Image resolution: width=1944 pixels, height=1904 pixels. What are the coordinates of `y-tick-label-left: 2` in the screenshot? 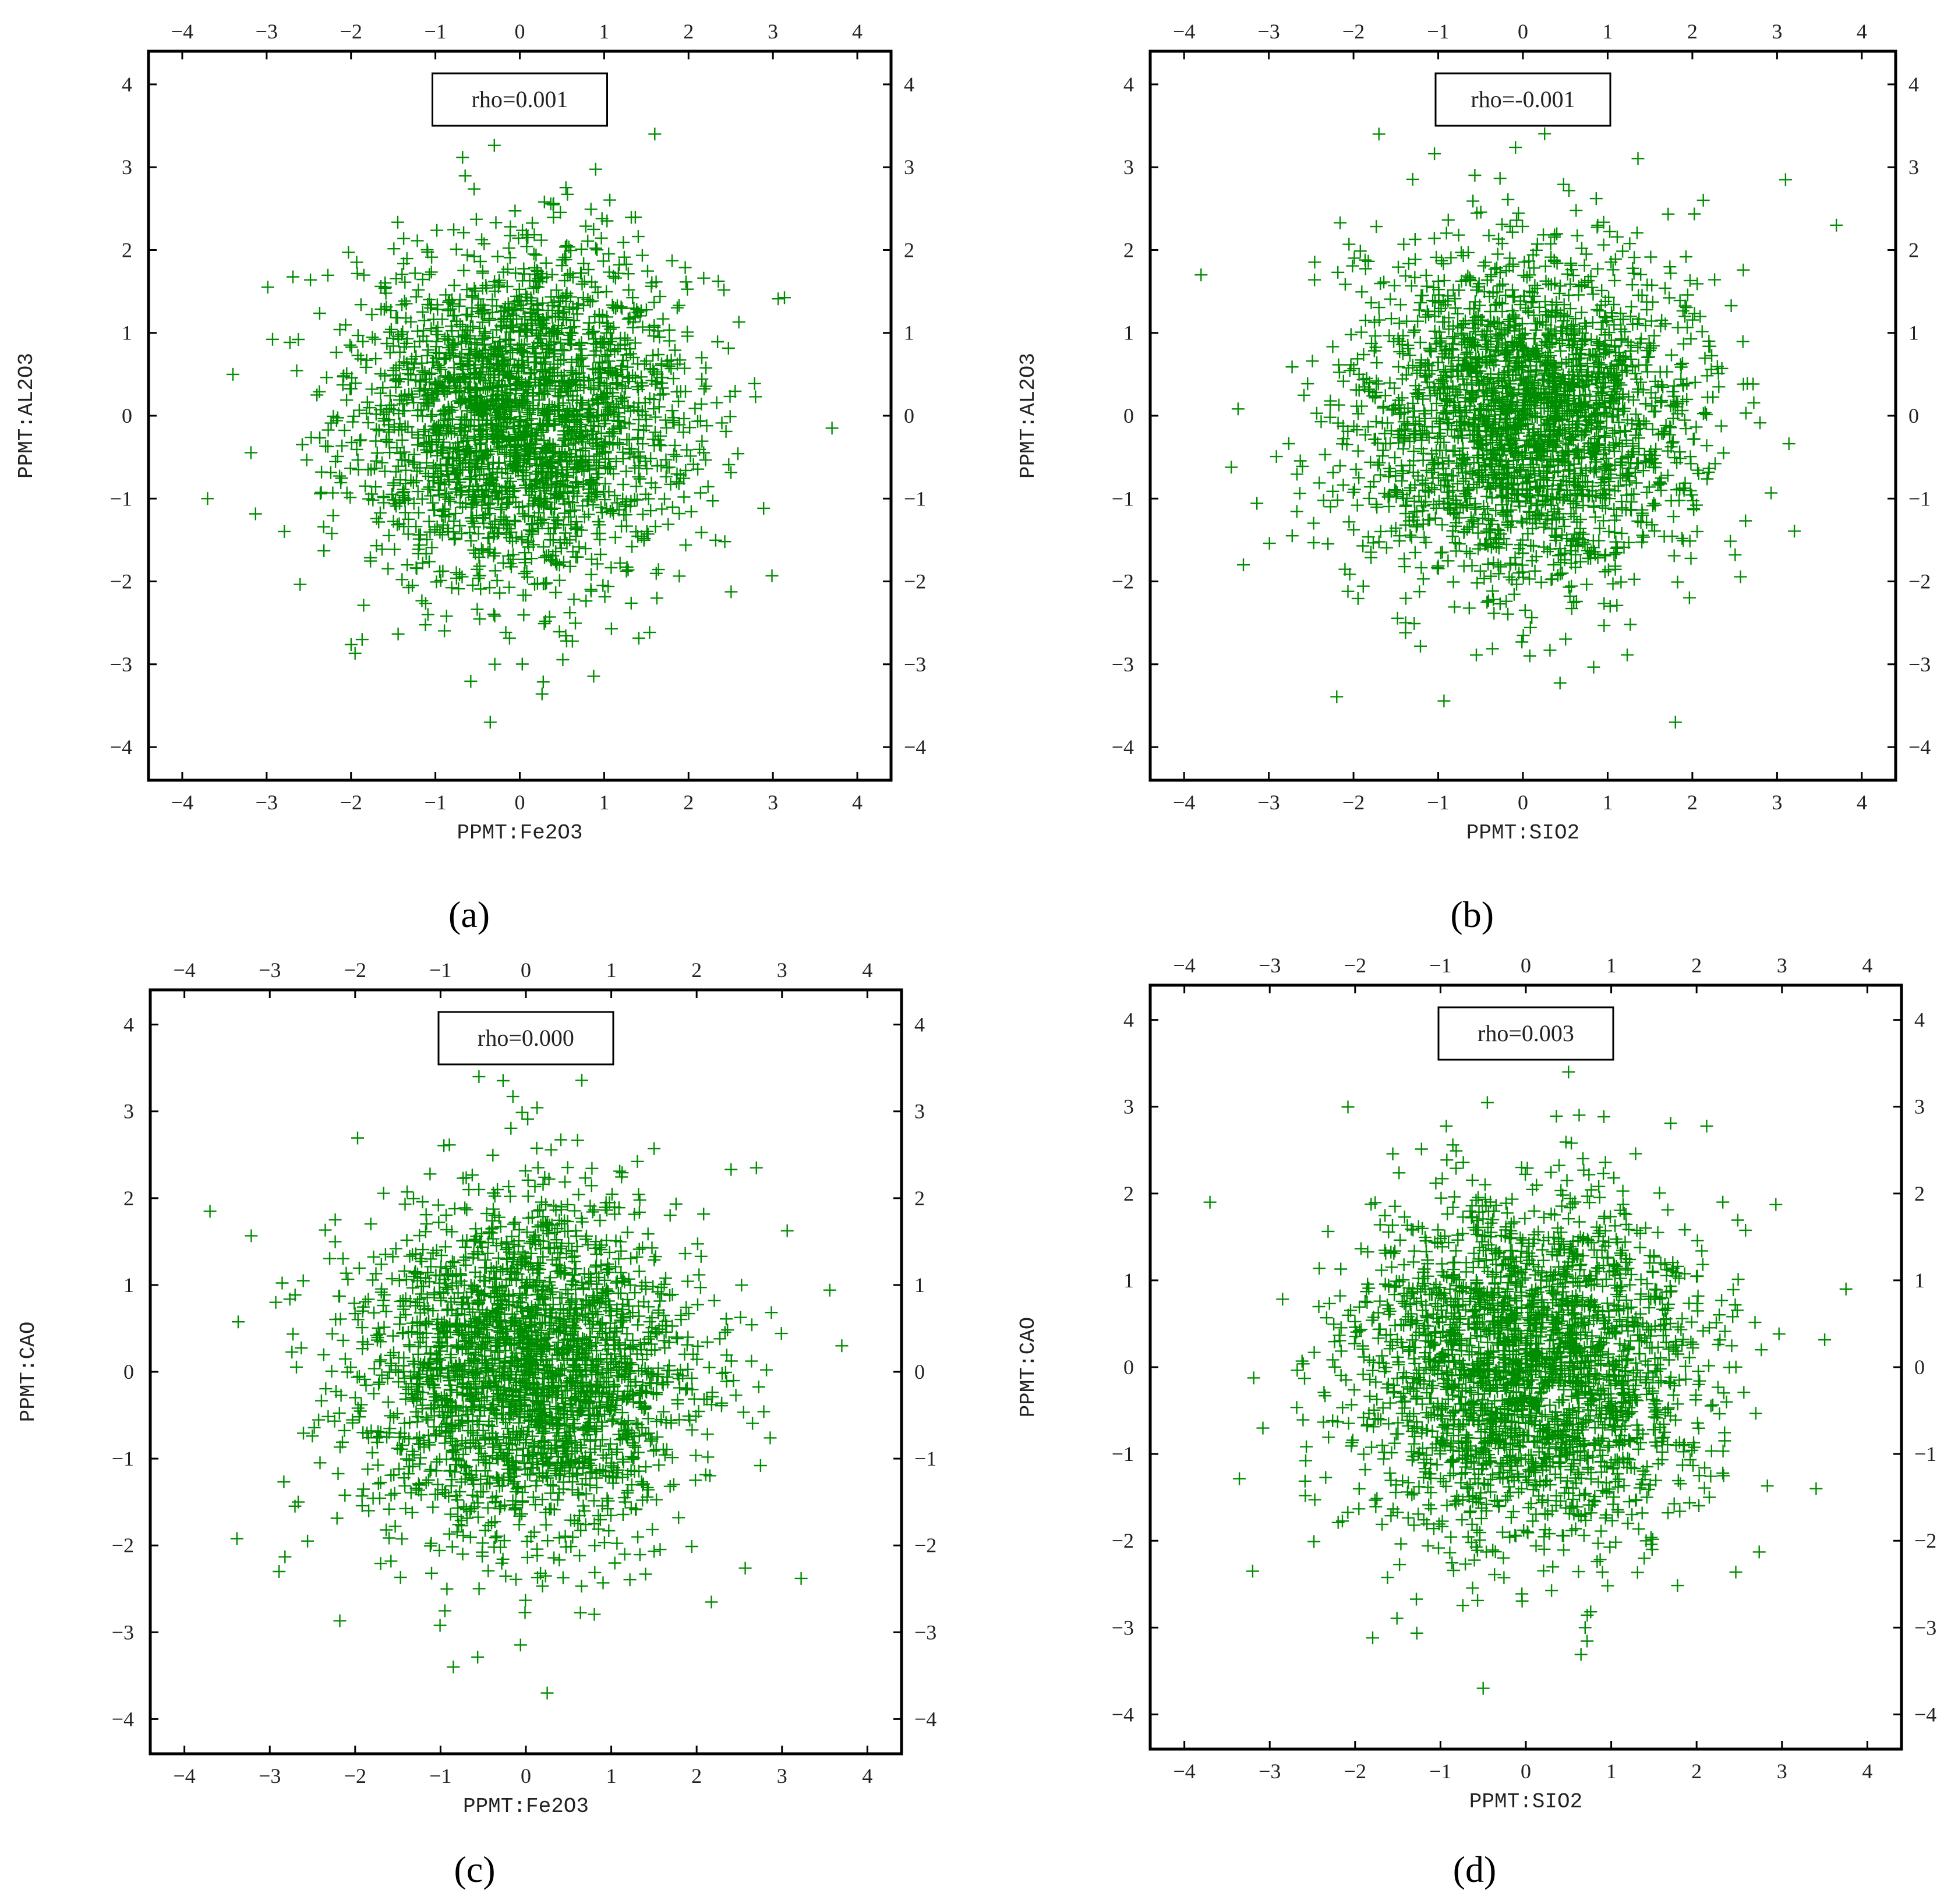 It's located at (127, 249).